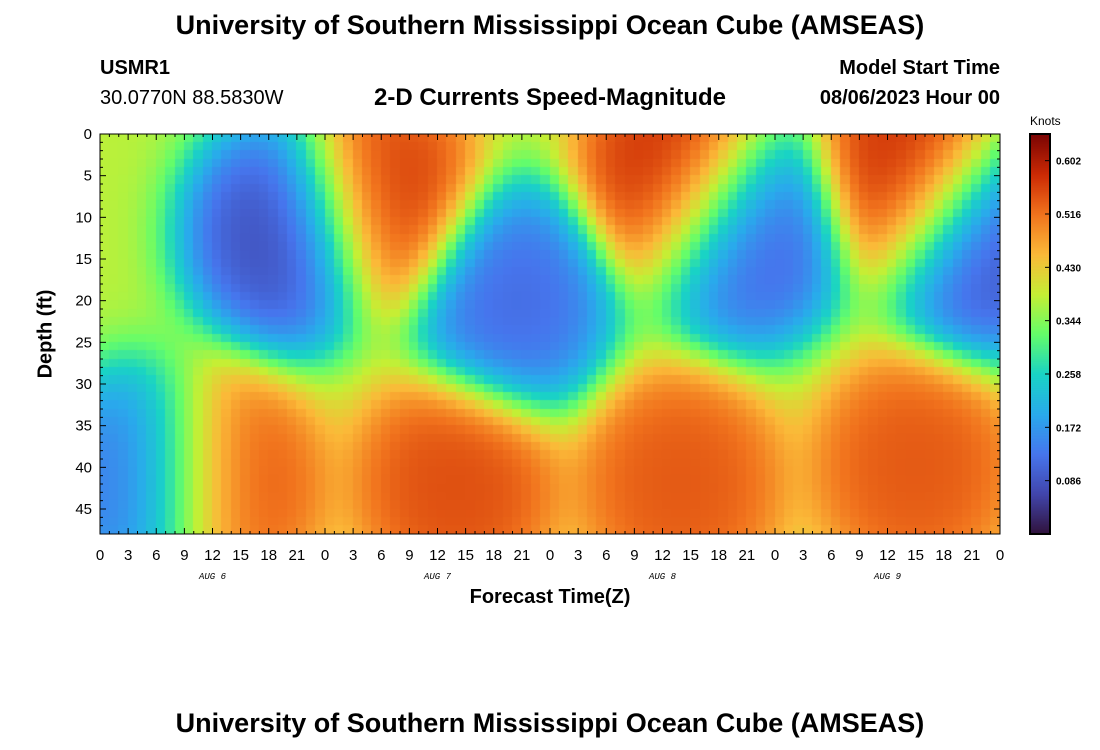 The width and height of the screenshot is (1100, 750). I want to click on model-start-label: Model Start Time, so click(919, 68).